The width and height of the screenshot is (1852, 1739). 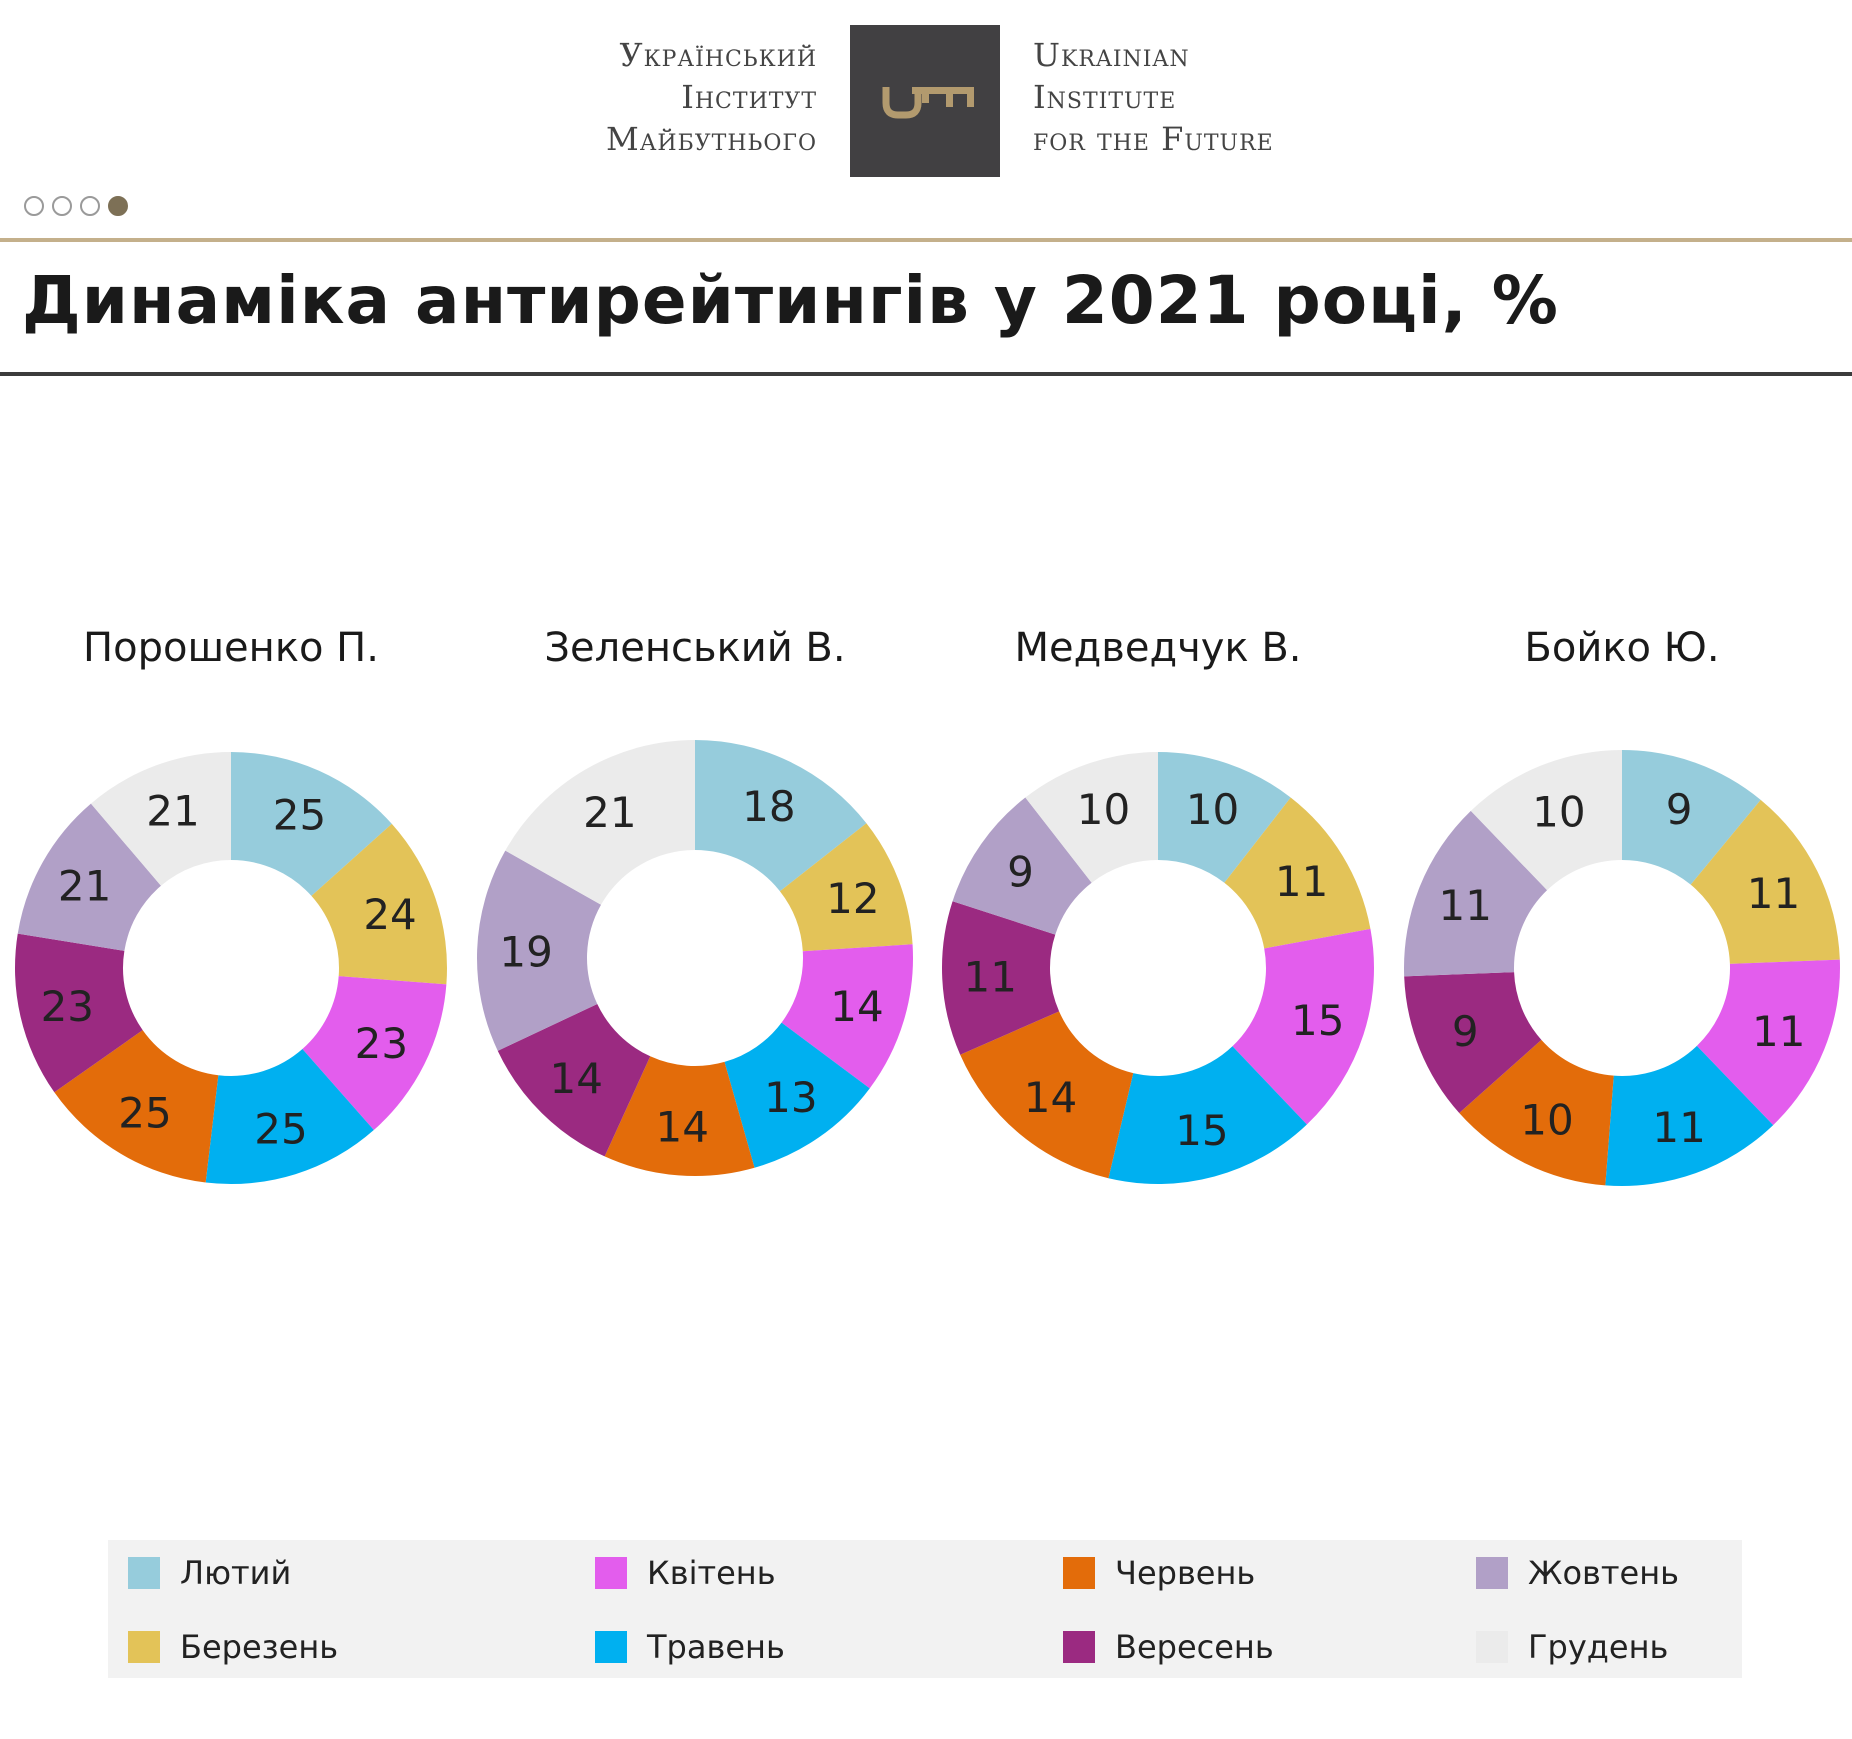 What do you see at coordinates (525, 952) in the screenshot?
I see `data-label-2-7: 19` at bounding box center [525, 952].